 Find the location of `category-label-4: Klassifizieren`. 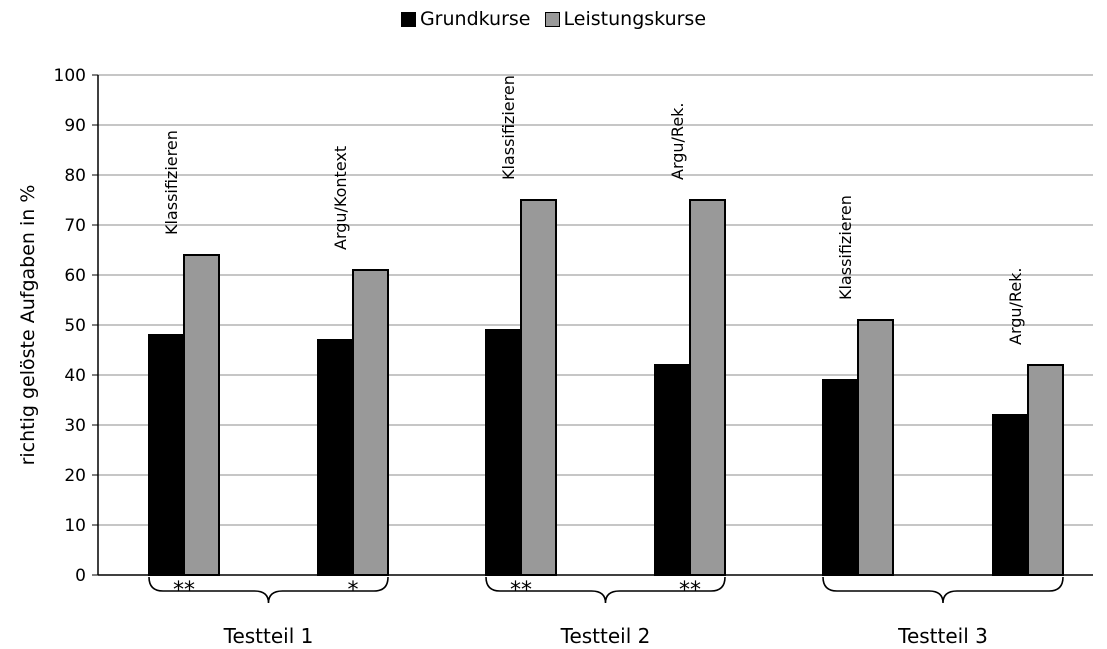

category-label-4: Klassifizieren is located at coordinates (845, 247).